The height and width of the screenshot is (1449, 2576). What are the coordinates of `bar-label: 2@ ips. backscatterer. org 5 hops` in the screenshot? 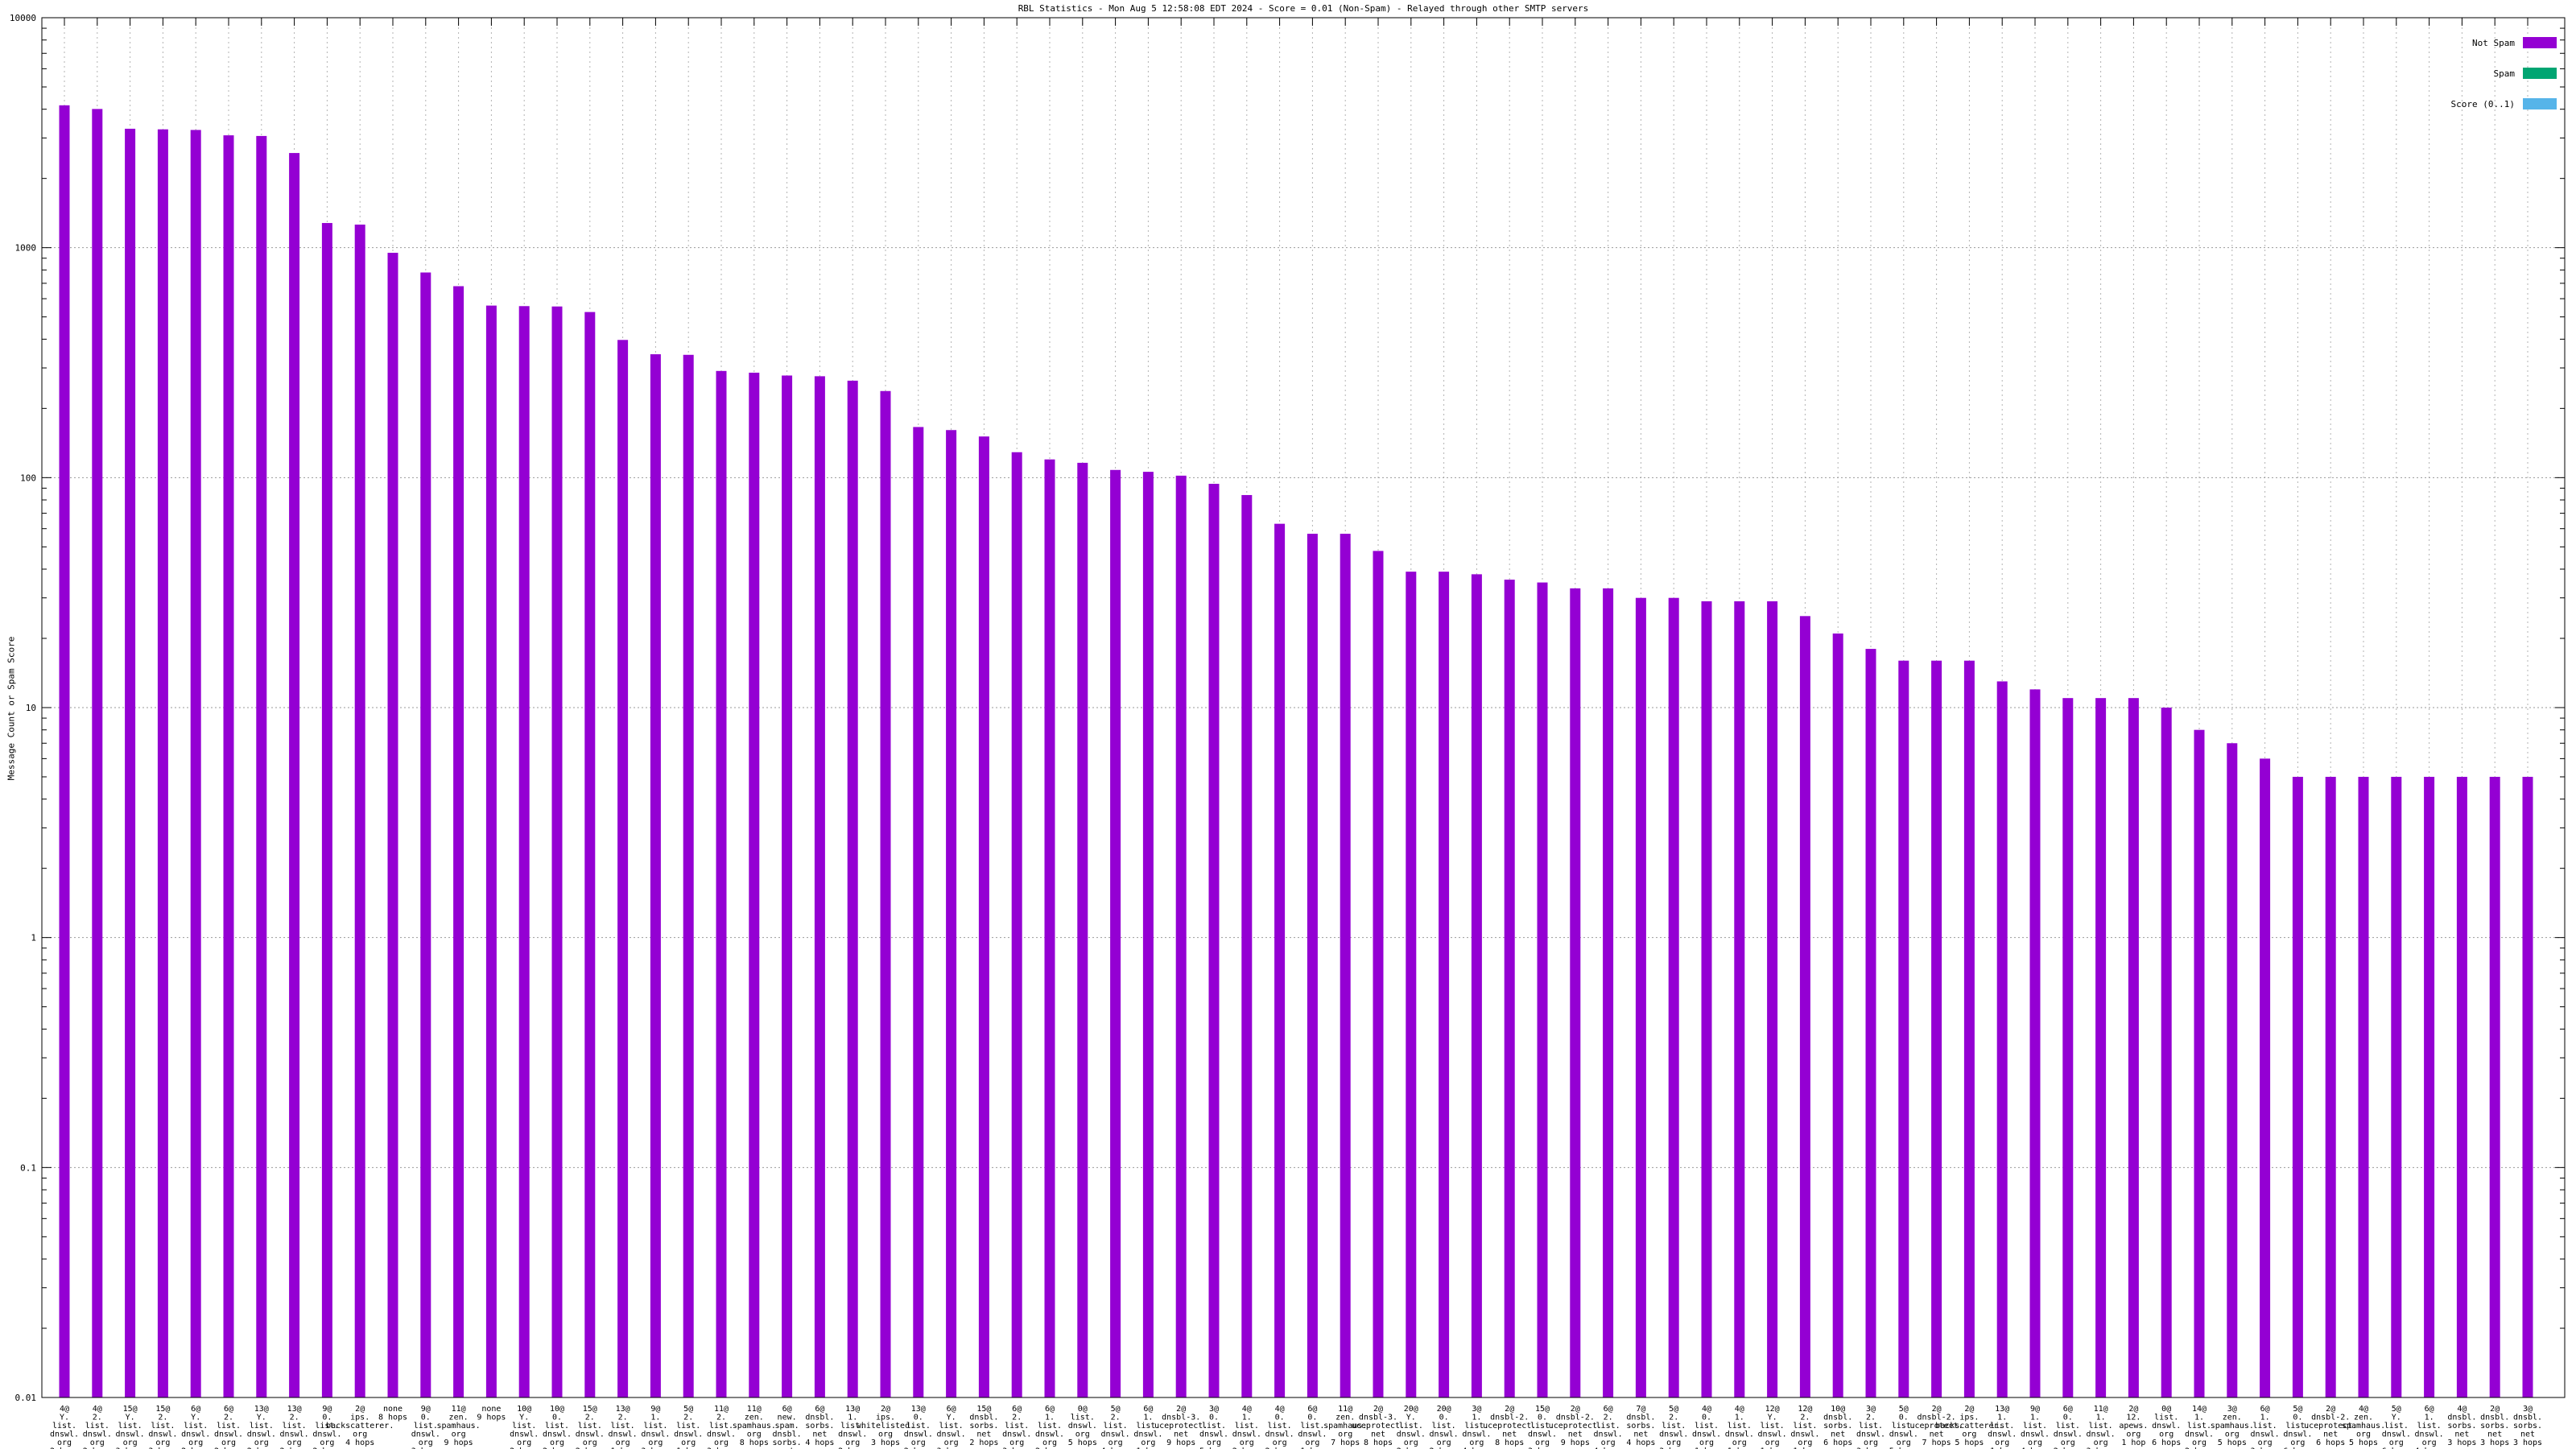 It's located at (1969, 1426).